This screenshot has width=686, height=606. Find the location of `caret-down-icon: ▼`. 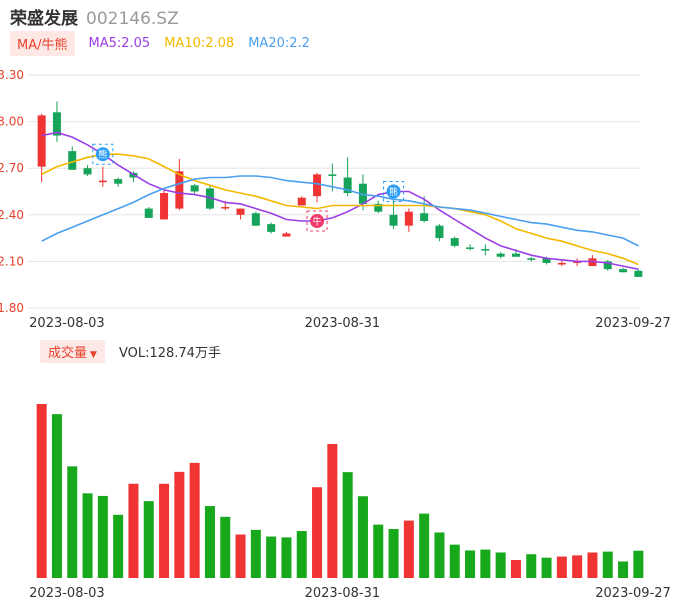

caret-down-icon: ▼ is located at coordinates (93, 354).